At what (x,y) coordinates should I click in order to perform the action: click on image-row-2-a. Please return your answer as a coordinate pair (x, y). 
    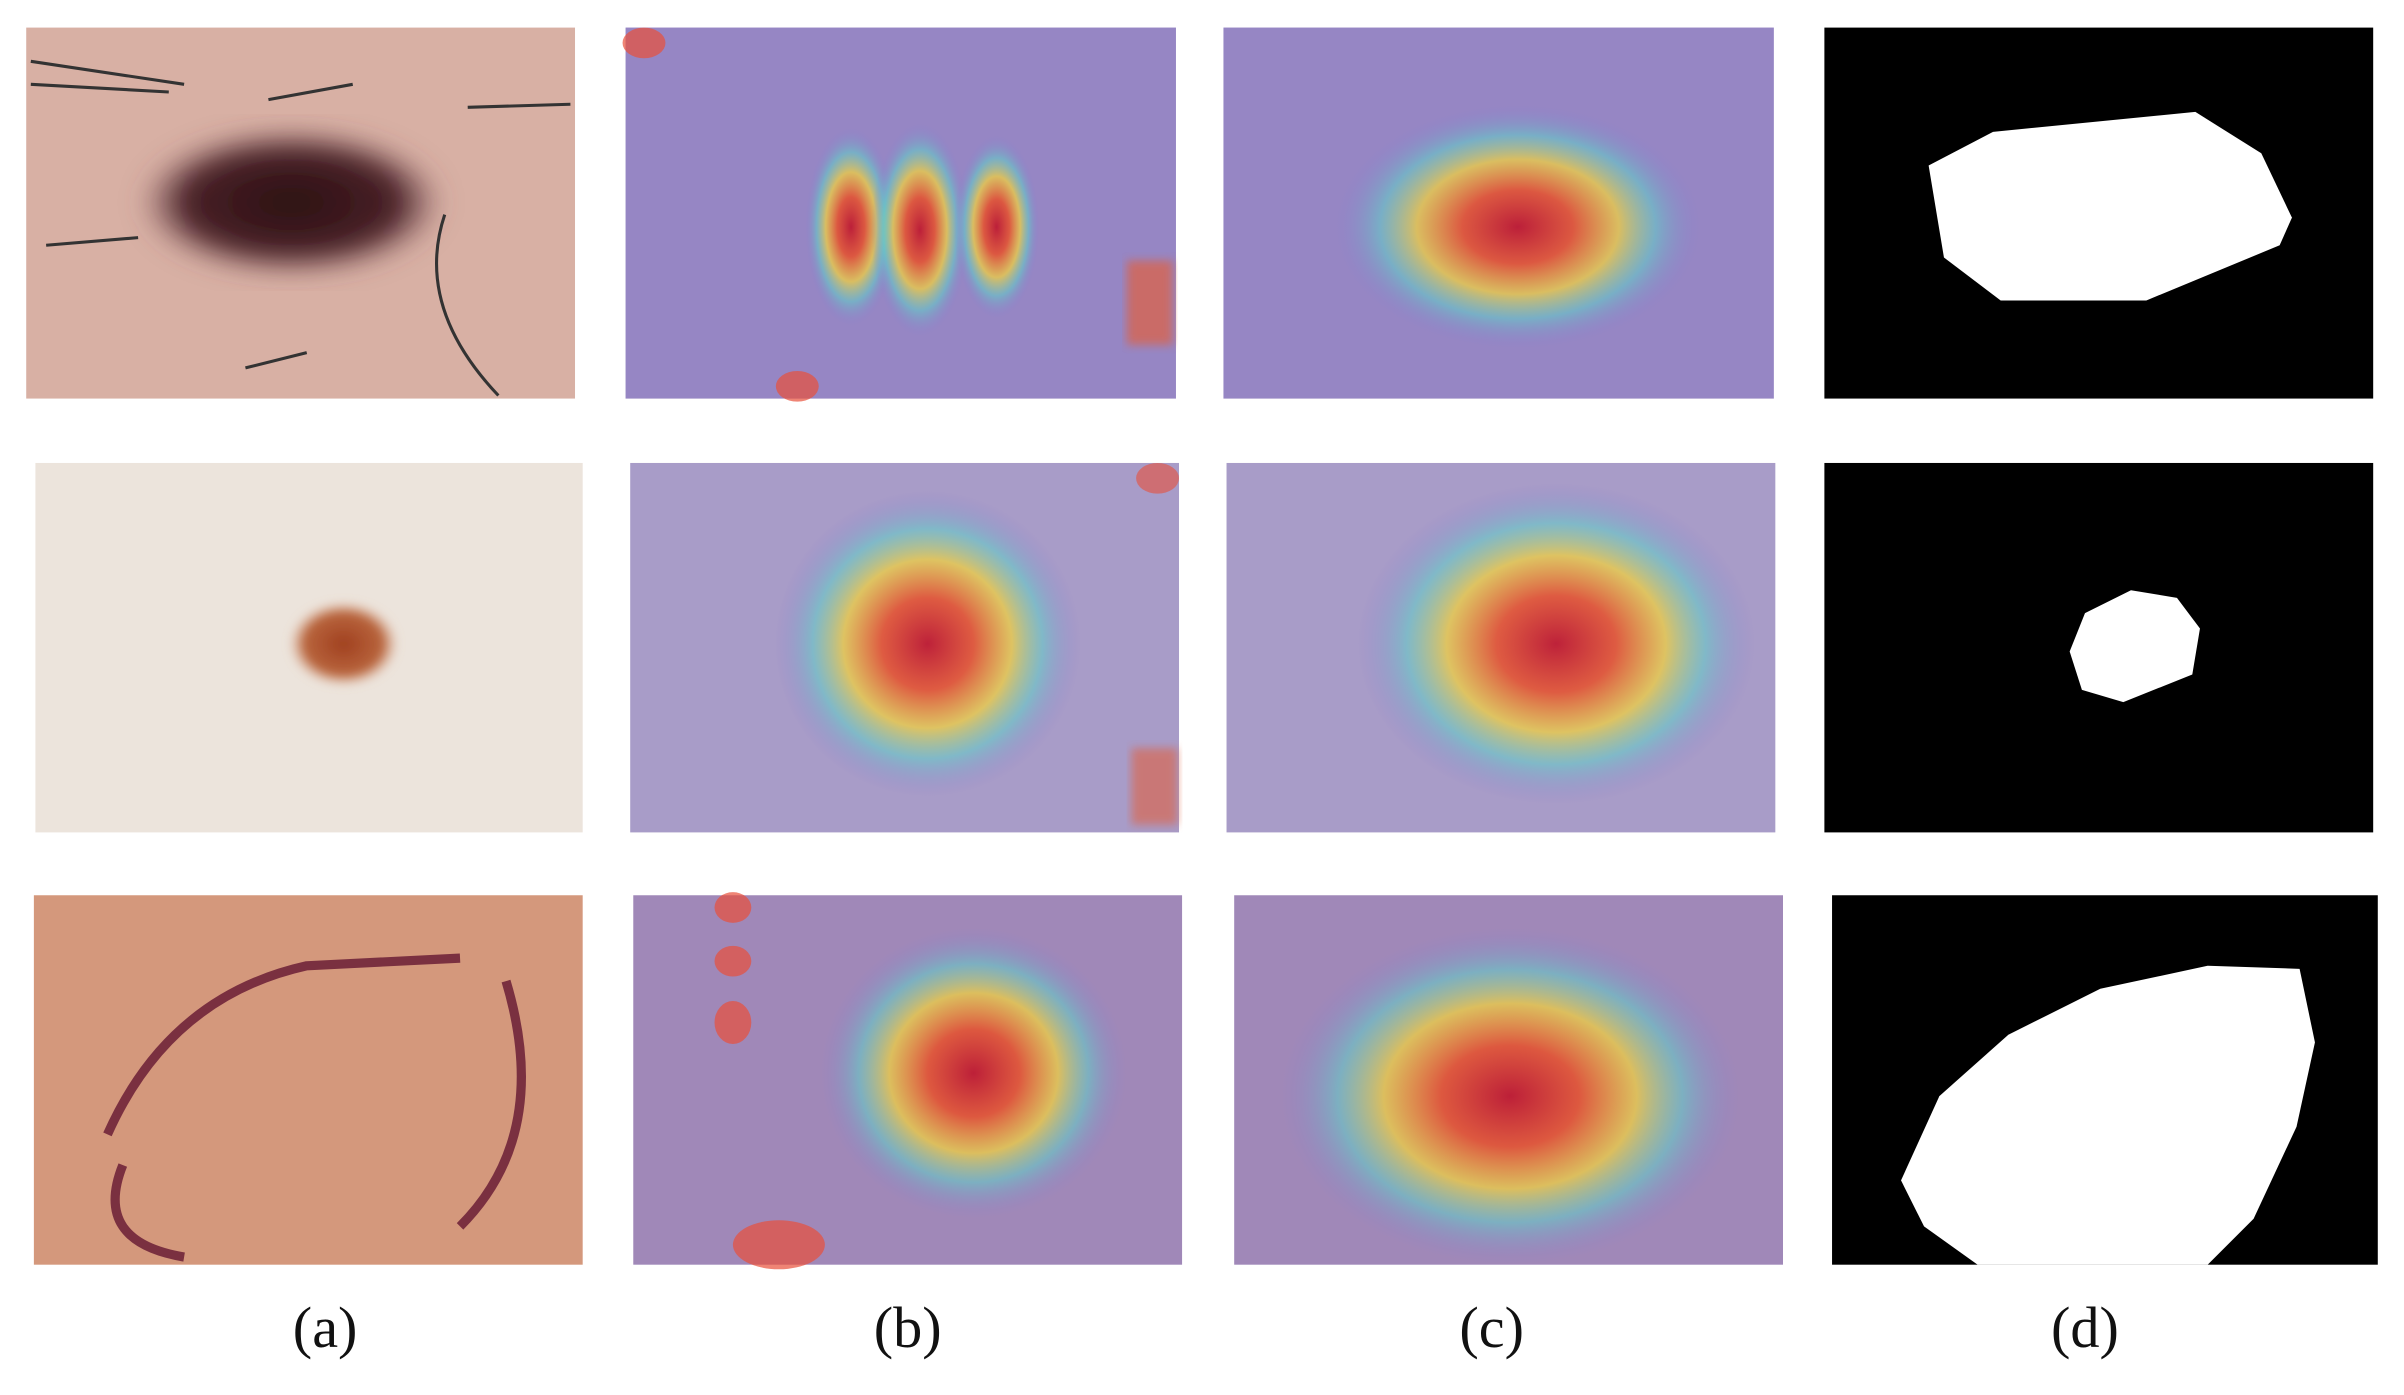
    Looking at the image, I should click on (309, 647).